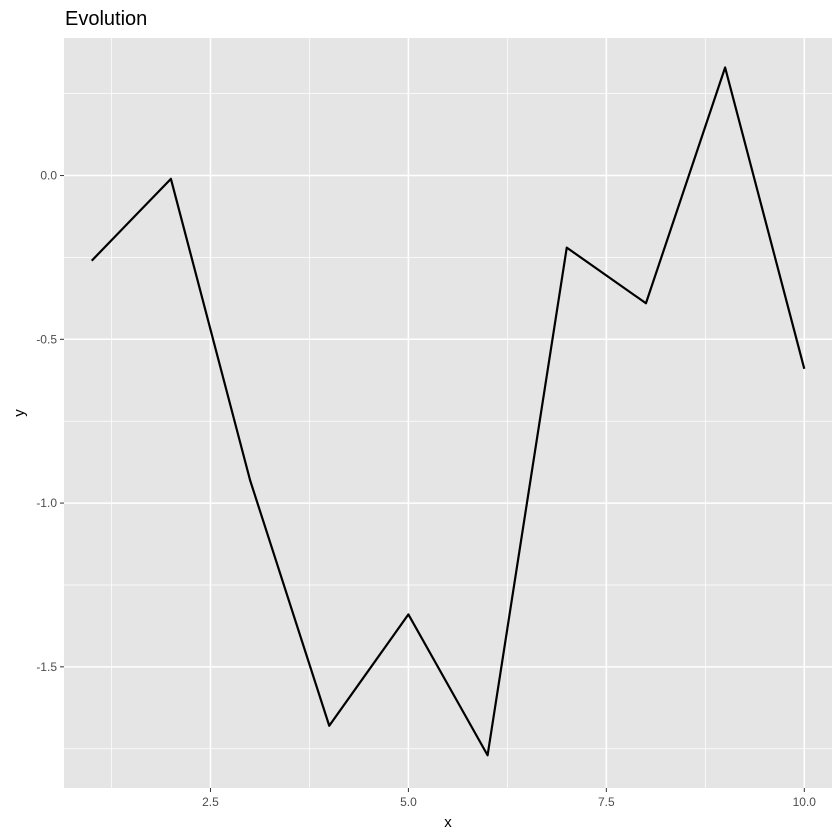 The image size is (840, 840). Describe the element at coordinates (606, 802) in the screenshot. I see `x-tick-label: 7.5` at that location.